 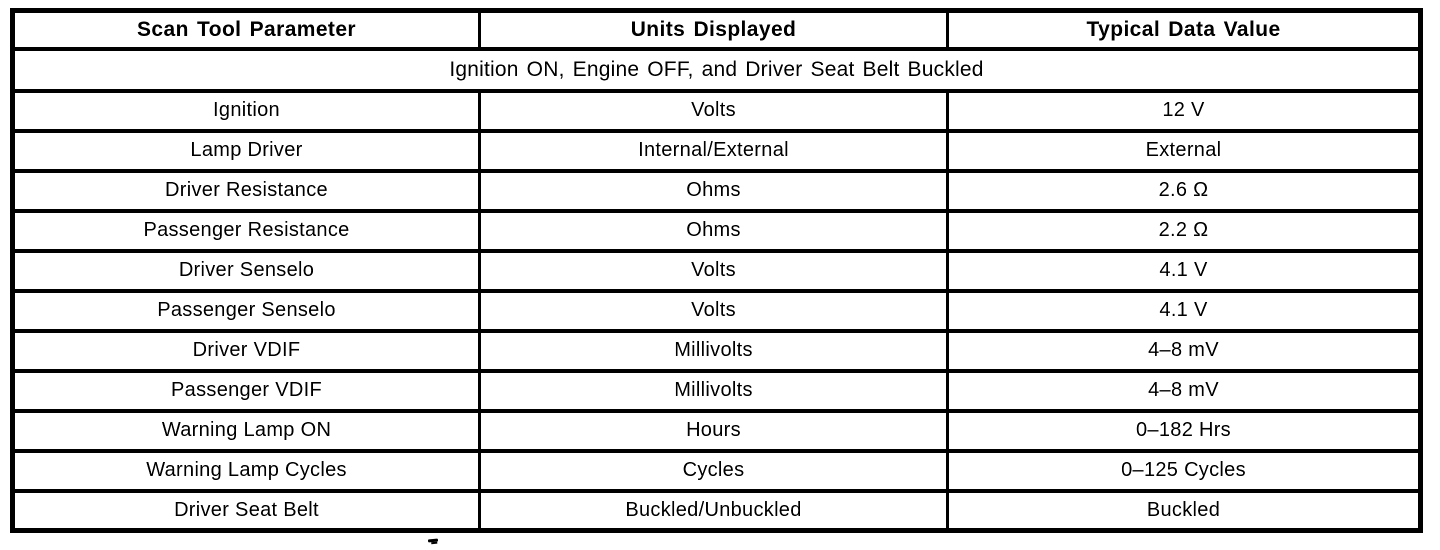 What do you see at coordinates (246, 470) in the screenshot?
I see `cell-parameter: Warning Lamp Cycles` at bounding box center [246, 470].